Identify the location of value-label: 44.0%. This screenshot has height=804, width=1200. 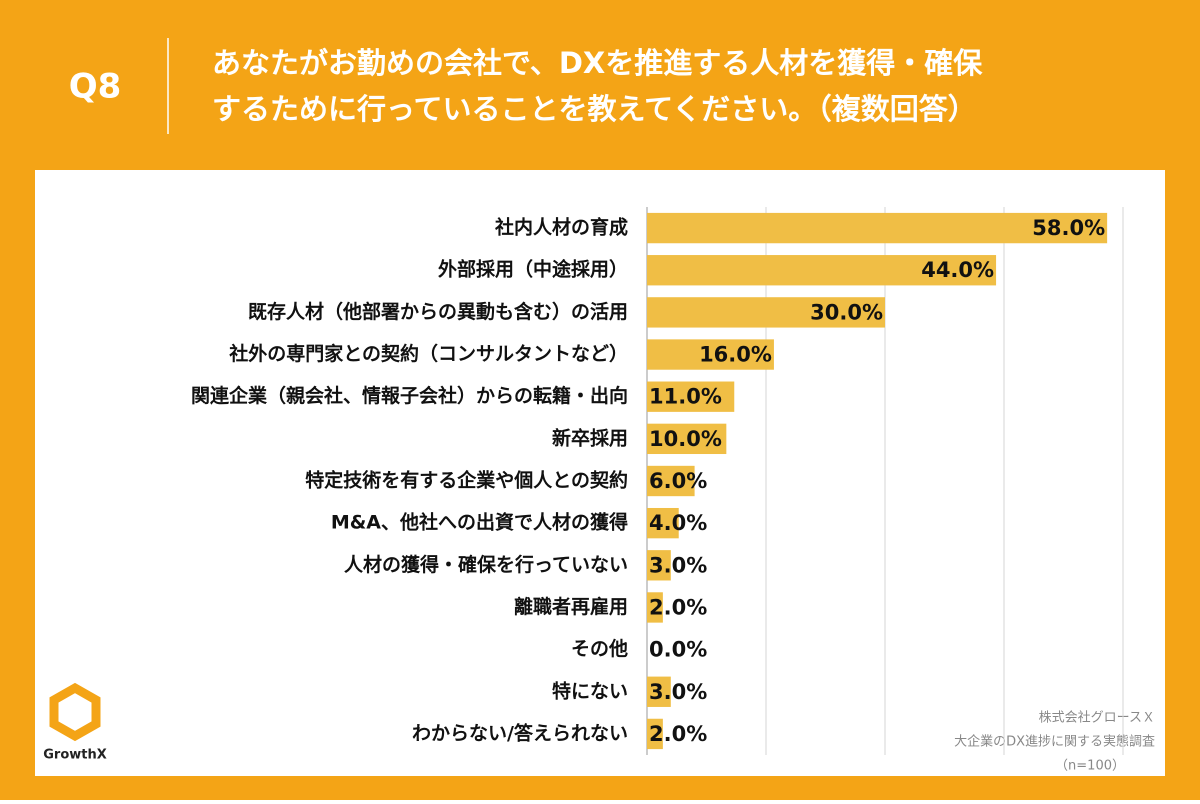
(957, 270).